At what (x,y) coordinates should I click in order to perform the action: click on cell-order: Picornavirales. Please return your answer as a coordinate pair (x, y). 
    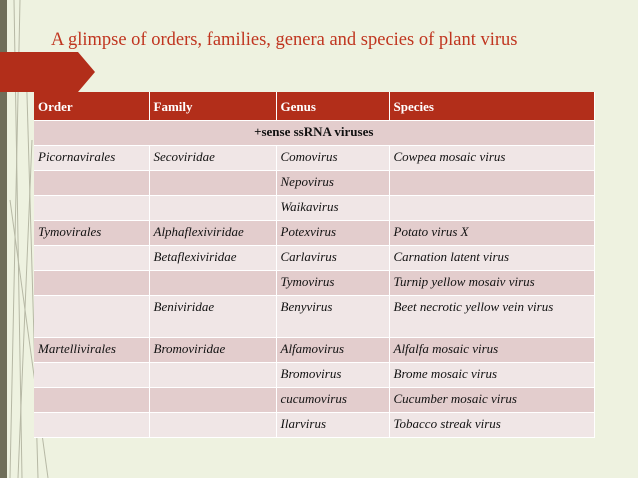
    Looking at the image, I should click on (92, 158).